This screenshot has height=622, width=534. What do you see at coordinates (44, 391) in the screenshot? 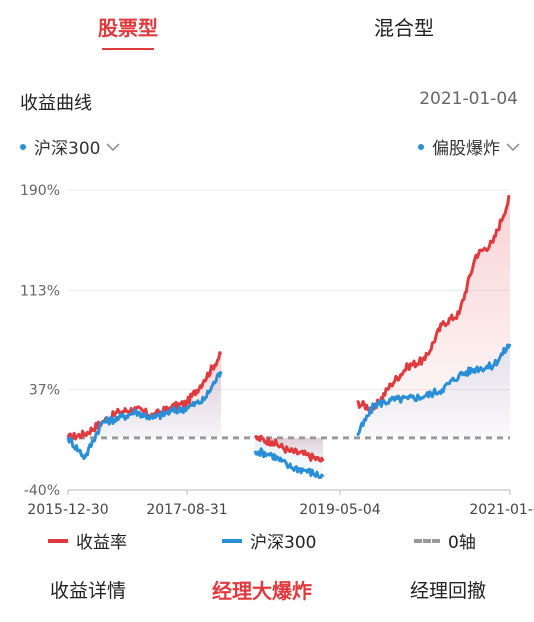
I see `y-tick-label: 37%` at bounding box center [44, 391].